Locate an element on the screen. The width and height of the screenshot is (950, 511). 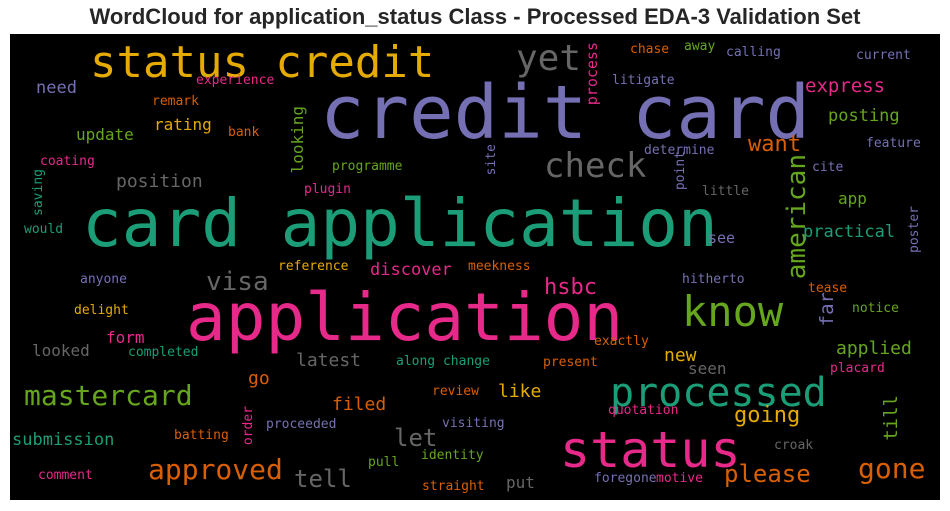
word-know: know is located at coordinates (733, 311).